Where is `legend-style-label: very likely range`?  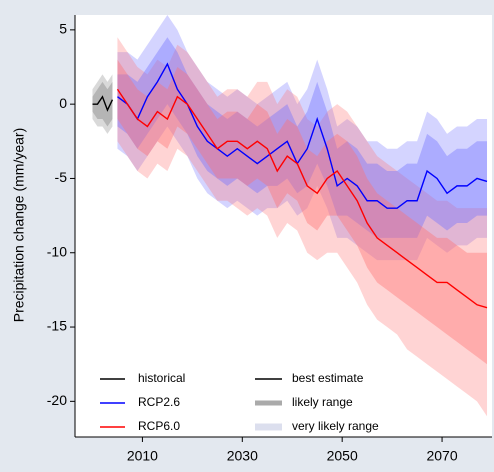
legend-style-label: very likely range is located at coordinates (335, 426).